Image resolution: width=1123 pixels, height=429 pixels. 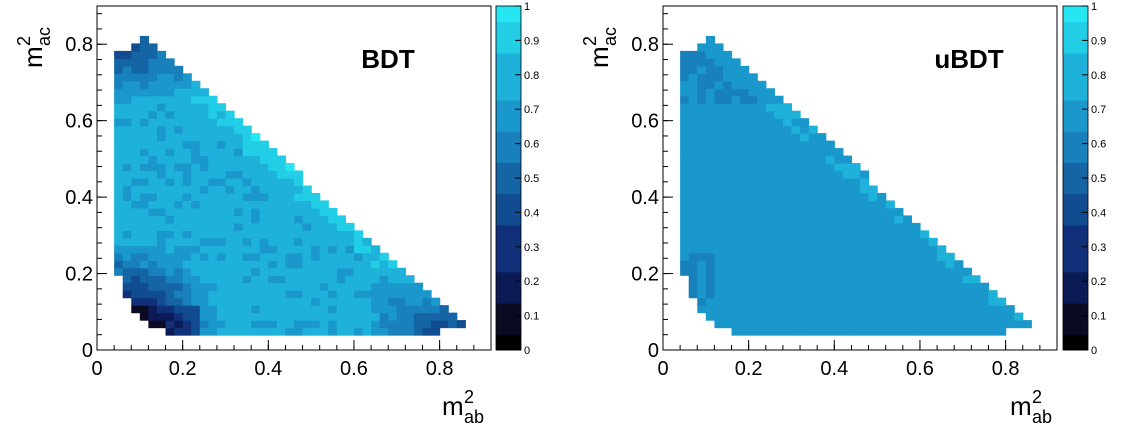 I want to click on y-axis-title: m2 ac, so click(x=34, y=47).